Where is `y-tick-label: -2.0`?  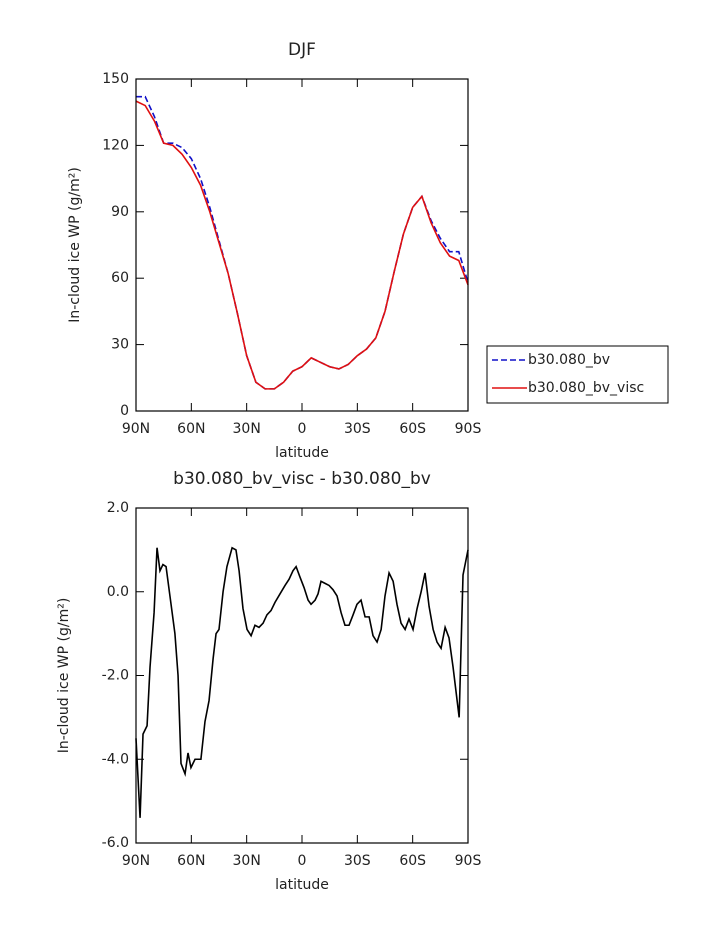
y-tick-label: -2.0 is located at coordinates (115, 676).